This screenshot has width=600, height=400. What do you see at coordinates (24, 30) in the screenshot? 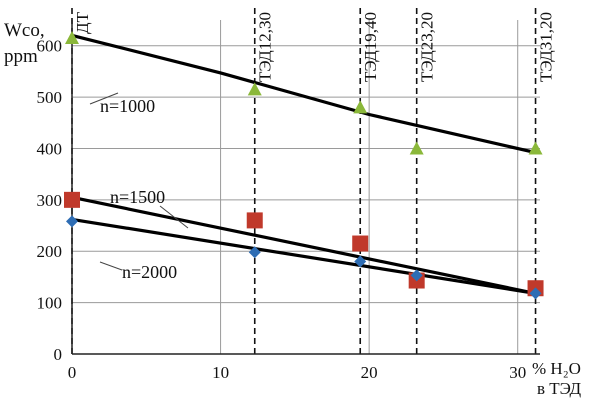
I see `y-axis-label-line1: Wco,` at bounding box center [24, 30].